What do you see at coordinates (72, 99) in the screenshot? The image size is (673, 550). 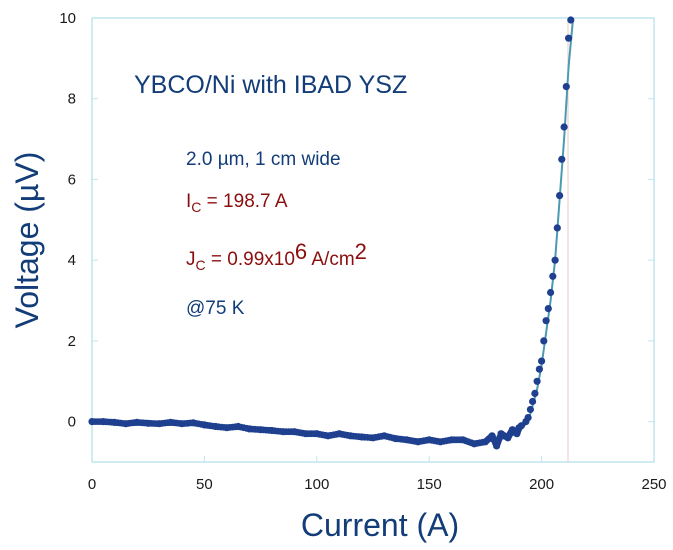 I see `y-tick-label: 8` at bounding box center [72, 99].